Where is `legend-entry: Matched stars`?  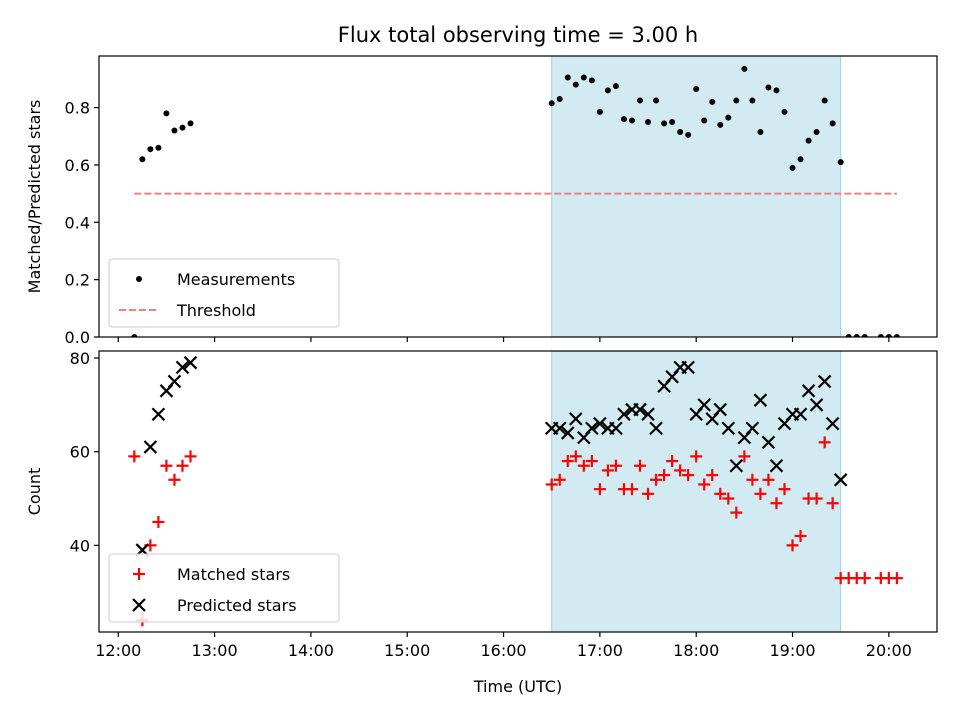 legend-entry: Matched stars is located at coordinates (211, 574).